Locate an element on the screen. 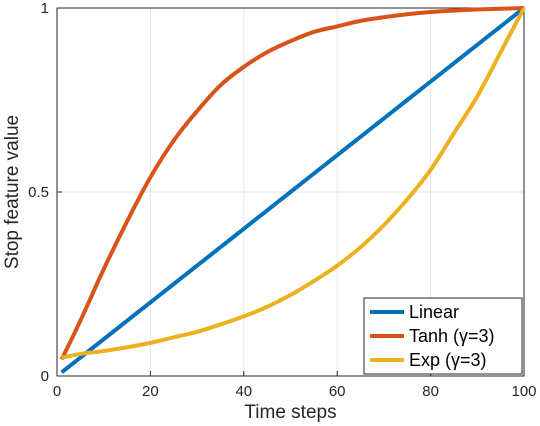 Image resolution: width=540 pixels, height=426 pixels. x-tick-label: 100 is located at coordinates (523, 391).